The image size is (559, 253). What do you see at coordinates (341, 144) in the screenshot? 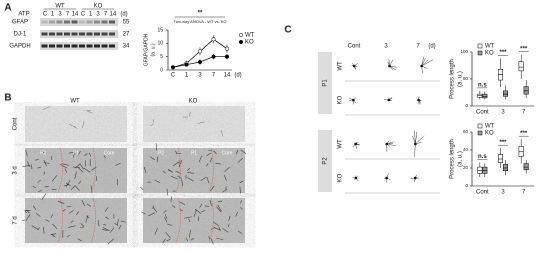
I see `genotype-label: WT` at bounding box center [341, 144].